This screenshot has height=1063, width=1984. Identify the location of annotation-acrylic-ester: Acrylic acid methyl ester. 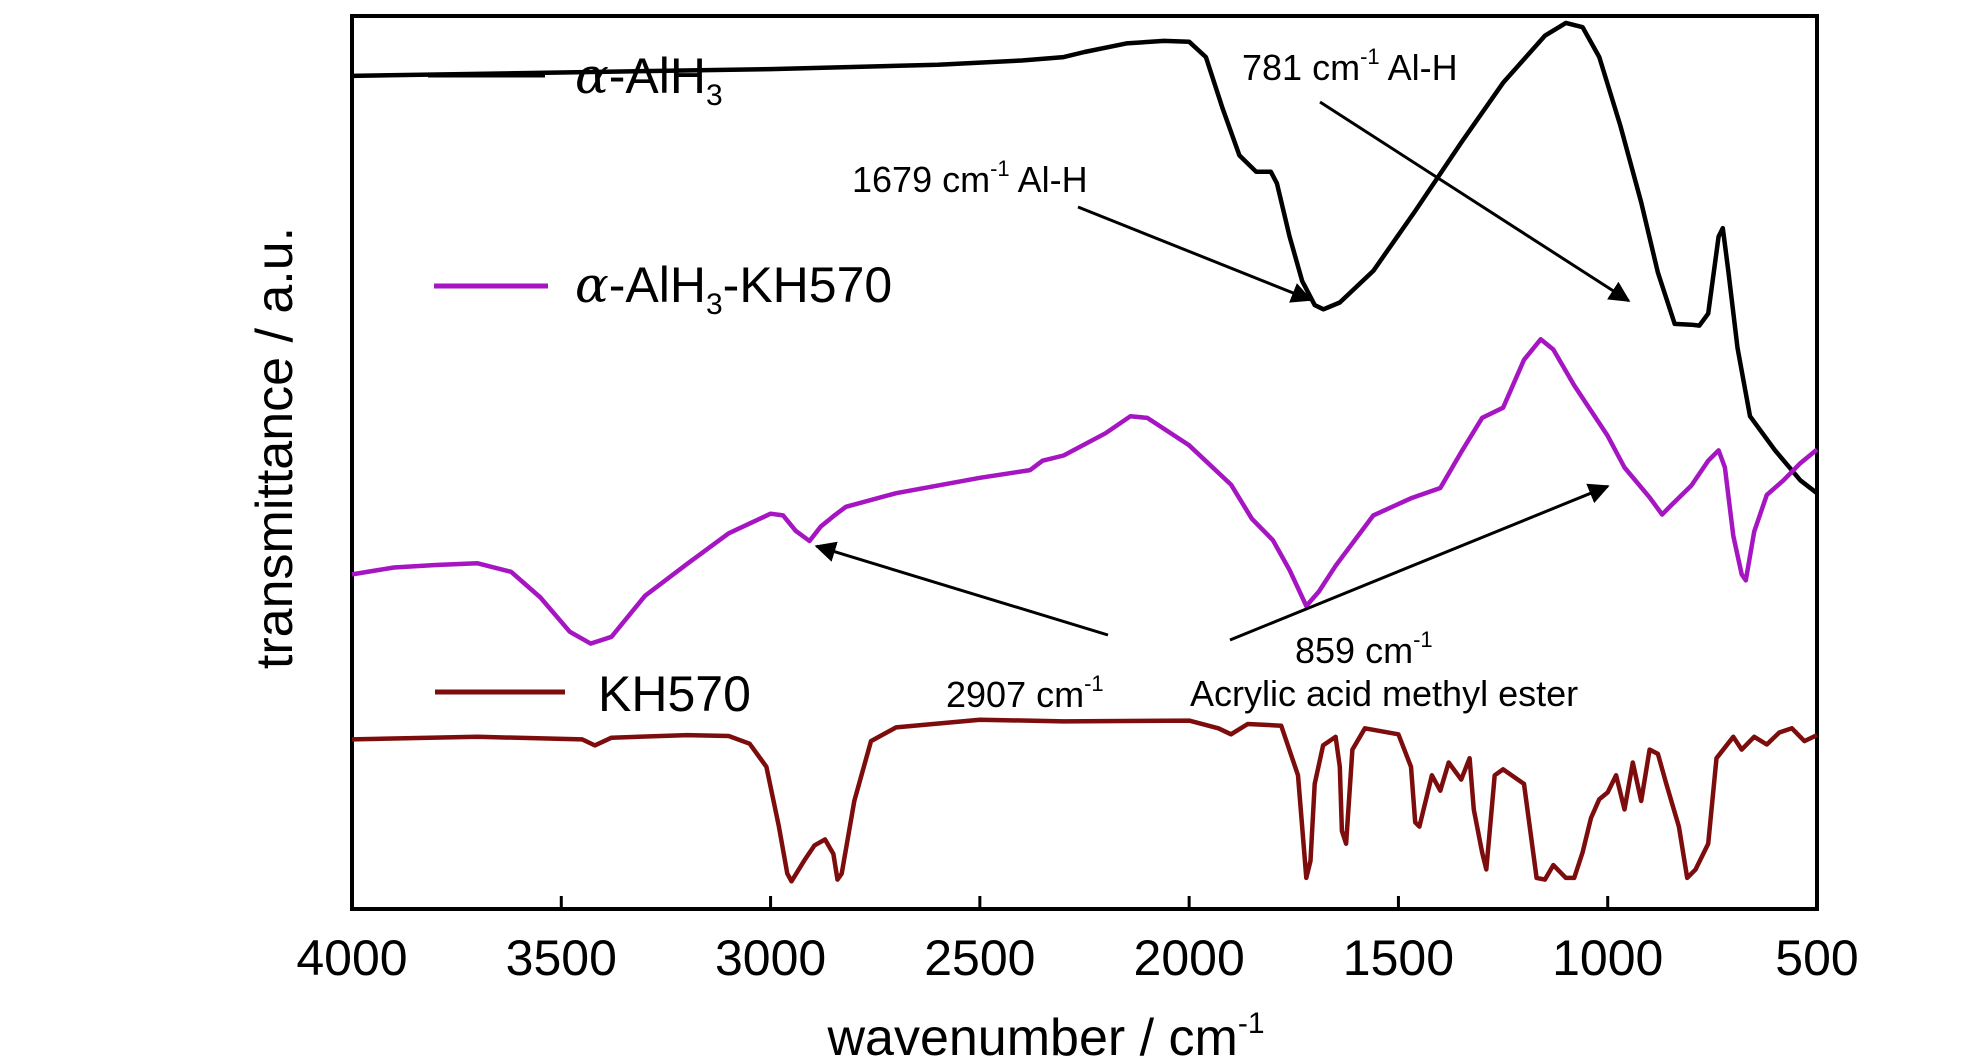
(1384, 693).